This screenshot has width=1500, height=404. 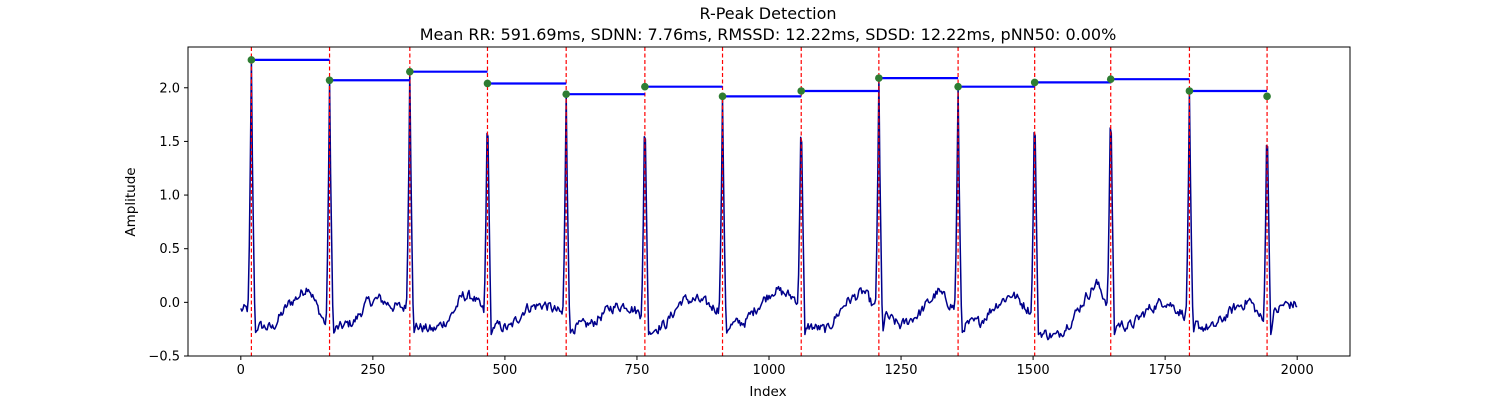 What do you see at coordinates (241, 370) in the screenshot?
I see `x-tick-label-0: 0` at bounding box center [241, 370].